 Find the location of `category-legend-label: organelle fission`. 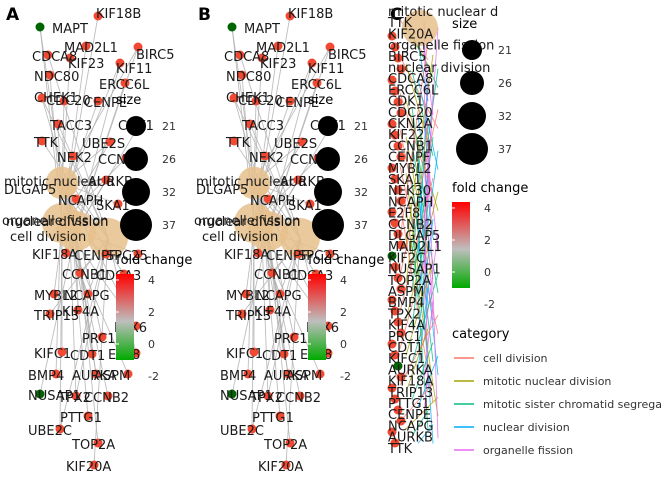

category-legend-label: organelle fission is located at coordinates (528, 450).